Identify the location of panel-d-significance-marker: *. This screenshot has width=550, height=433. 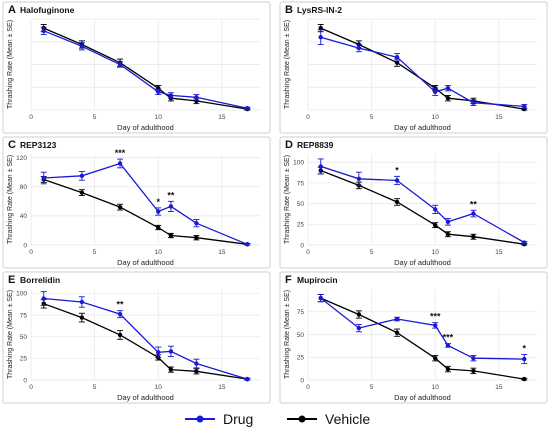
(397, 170).